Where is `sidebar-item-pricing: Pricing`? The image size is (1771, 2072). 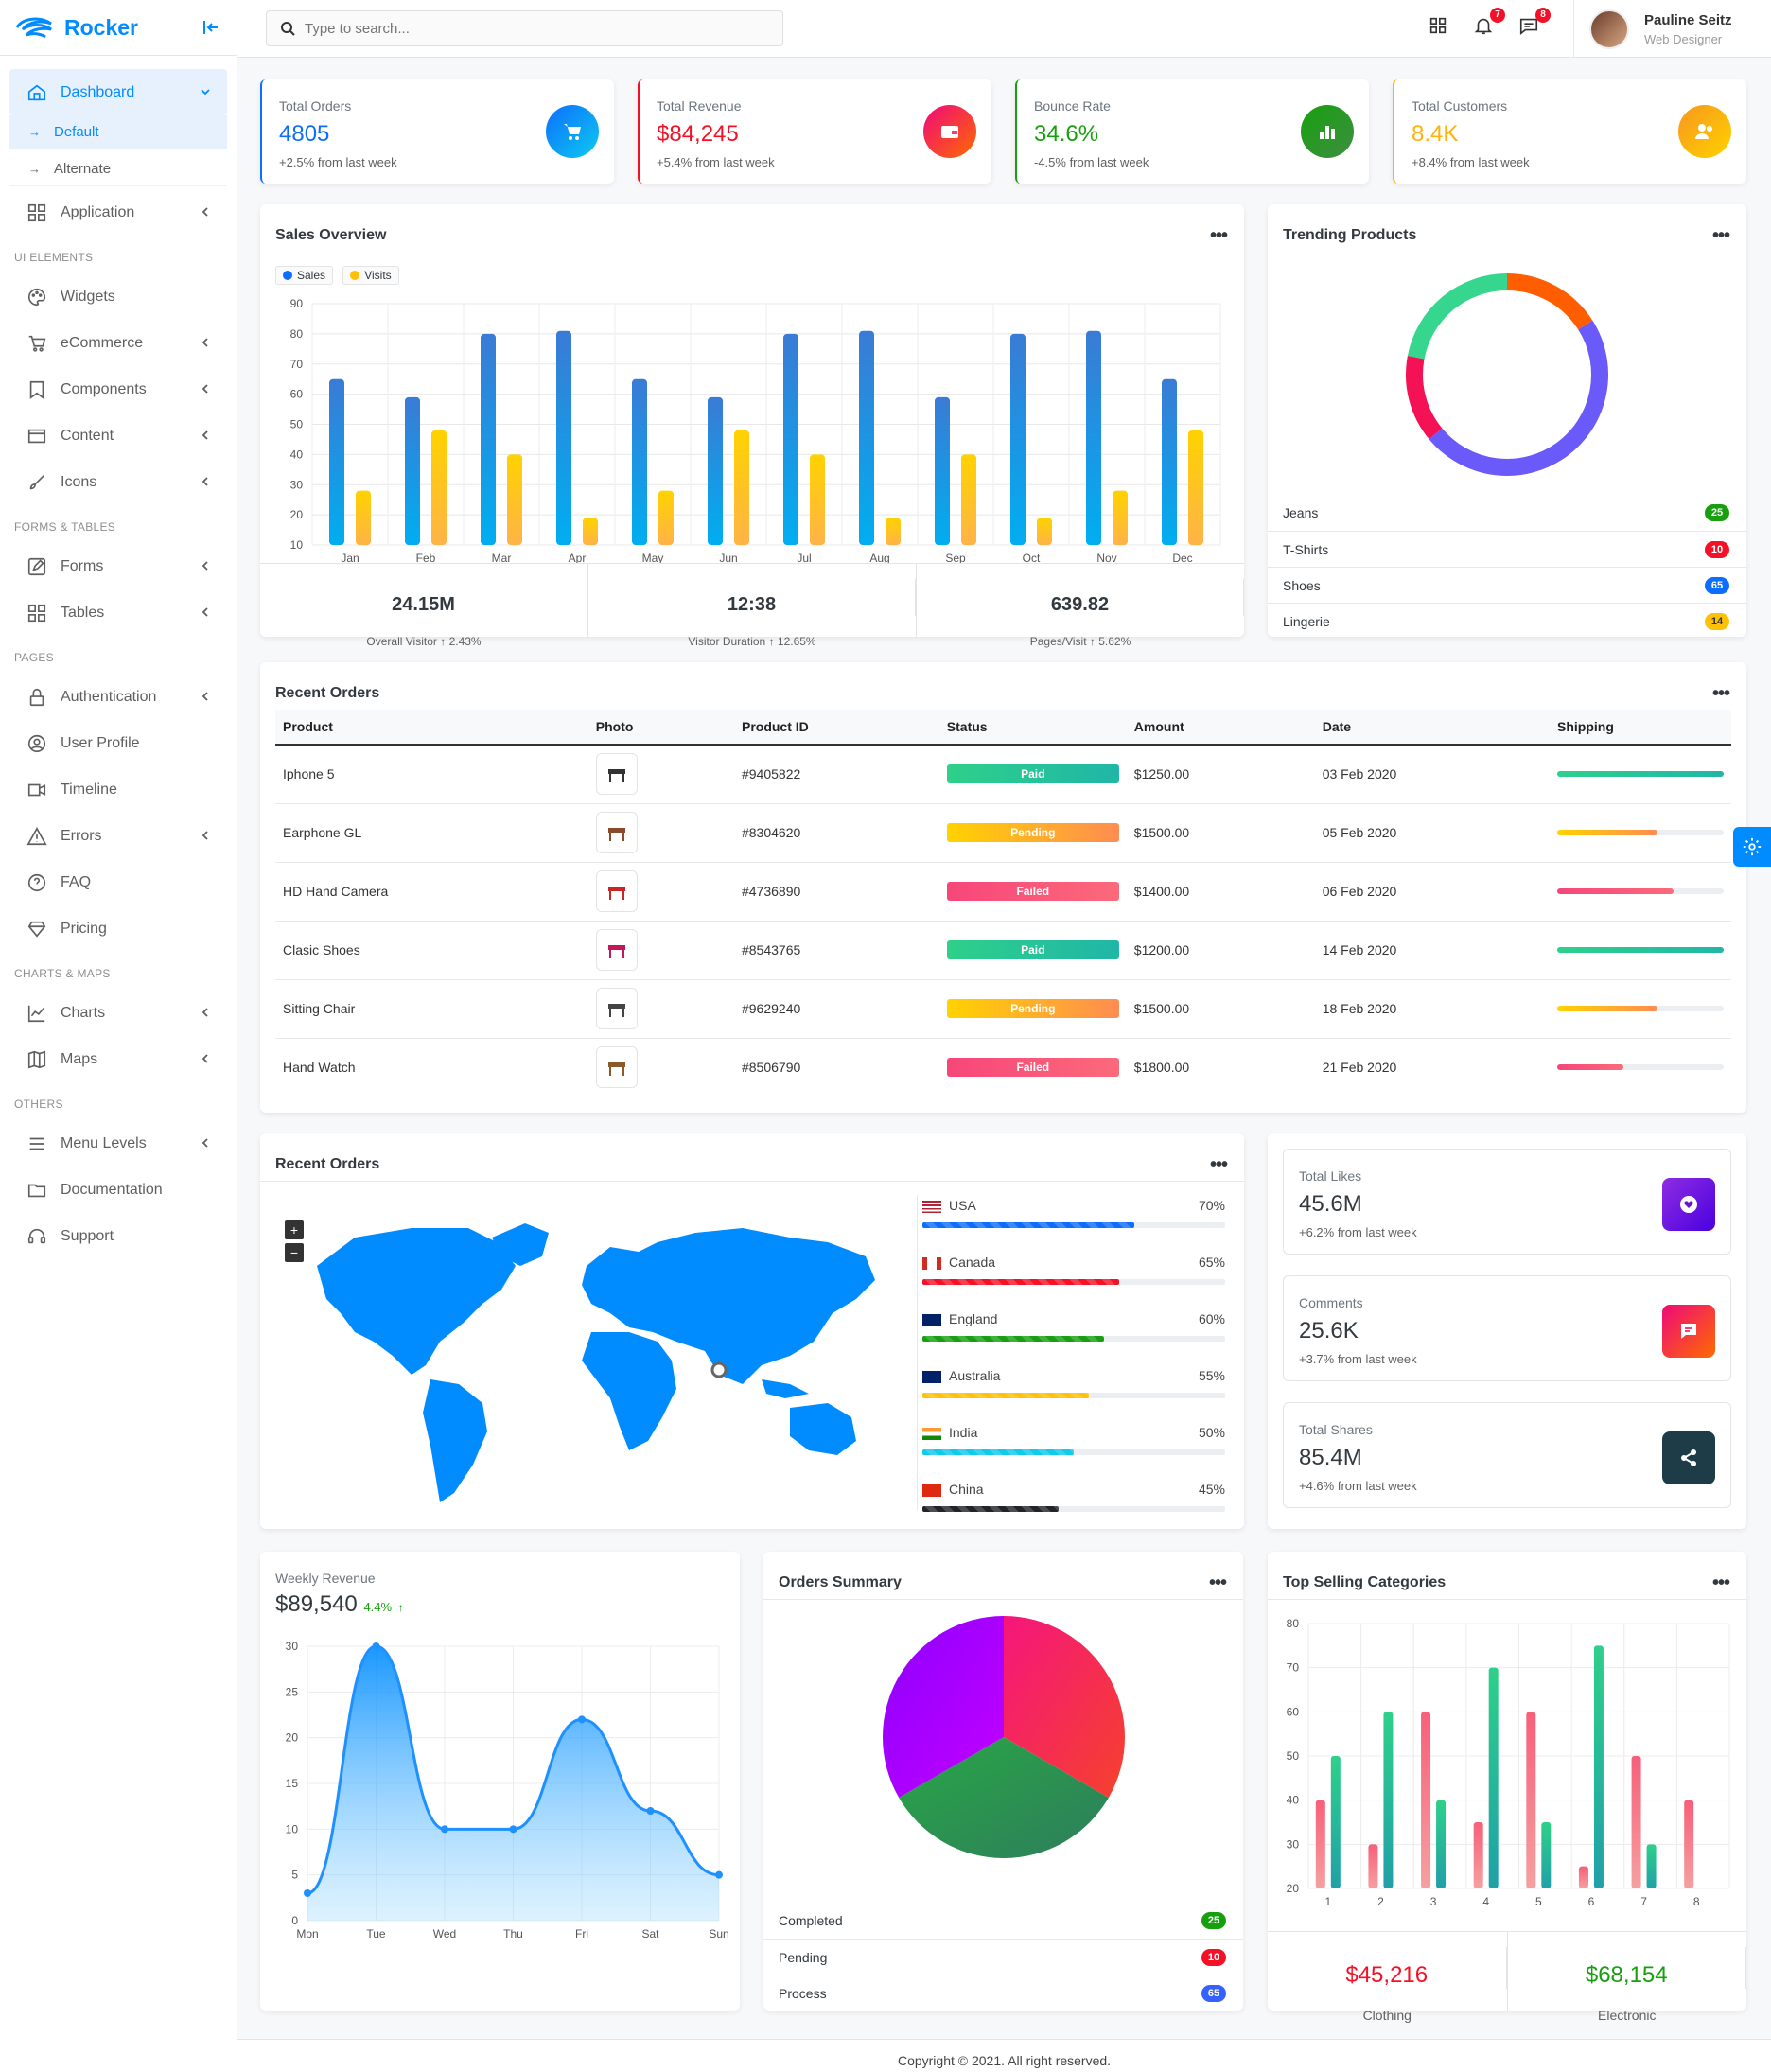
sidebar-item-pricing: Pricing is located at coordinates (118, 928).